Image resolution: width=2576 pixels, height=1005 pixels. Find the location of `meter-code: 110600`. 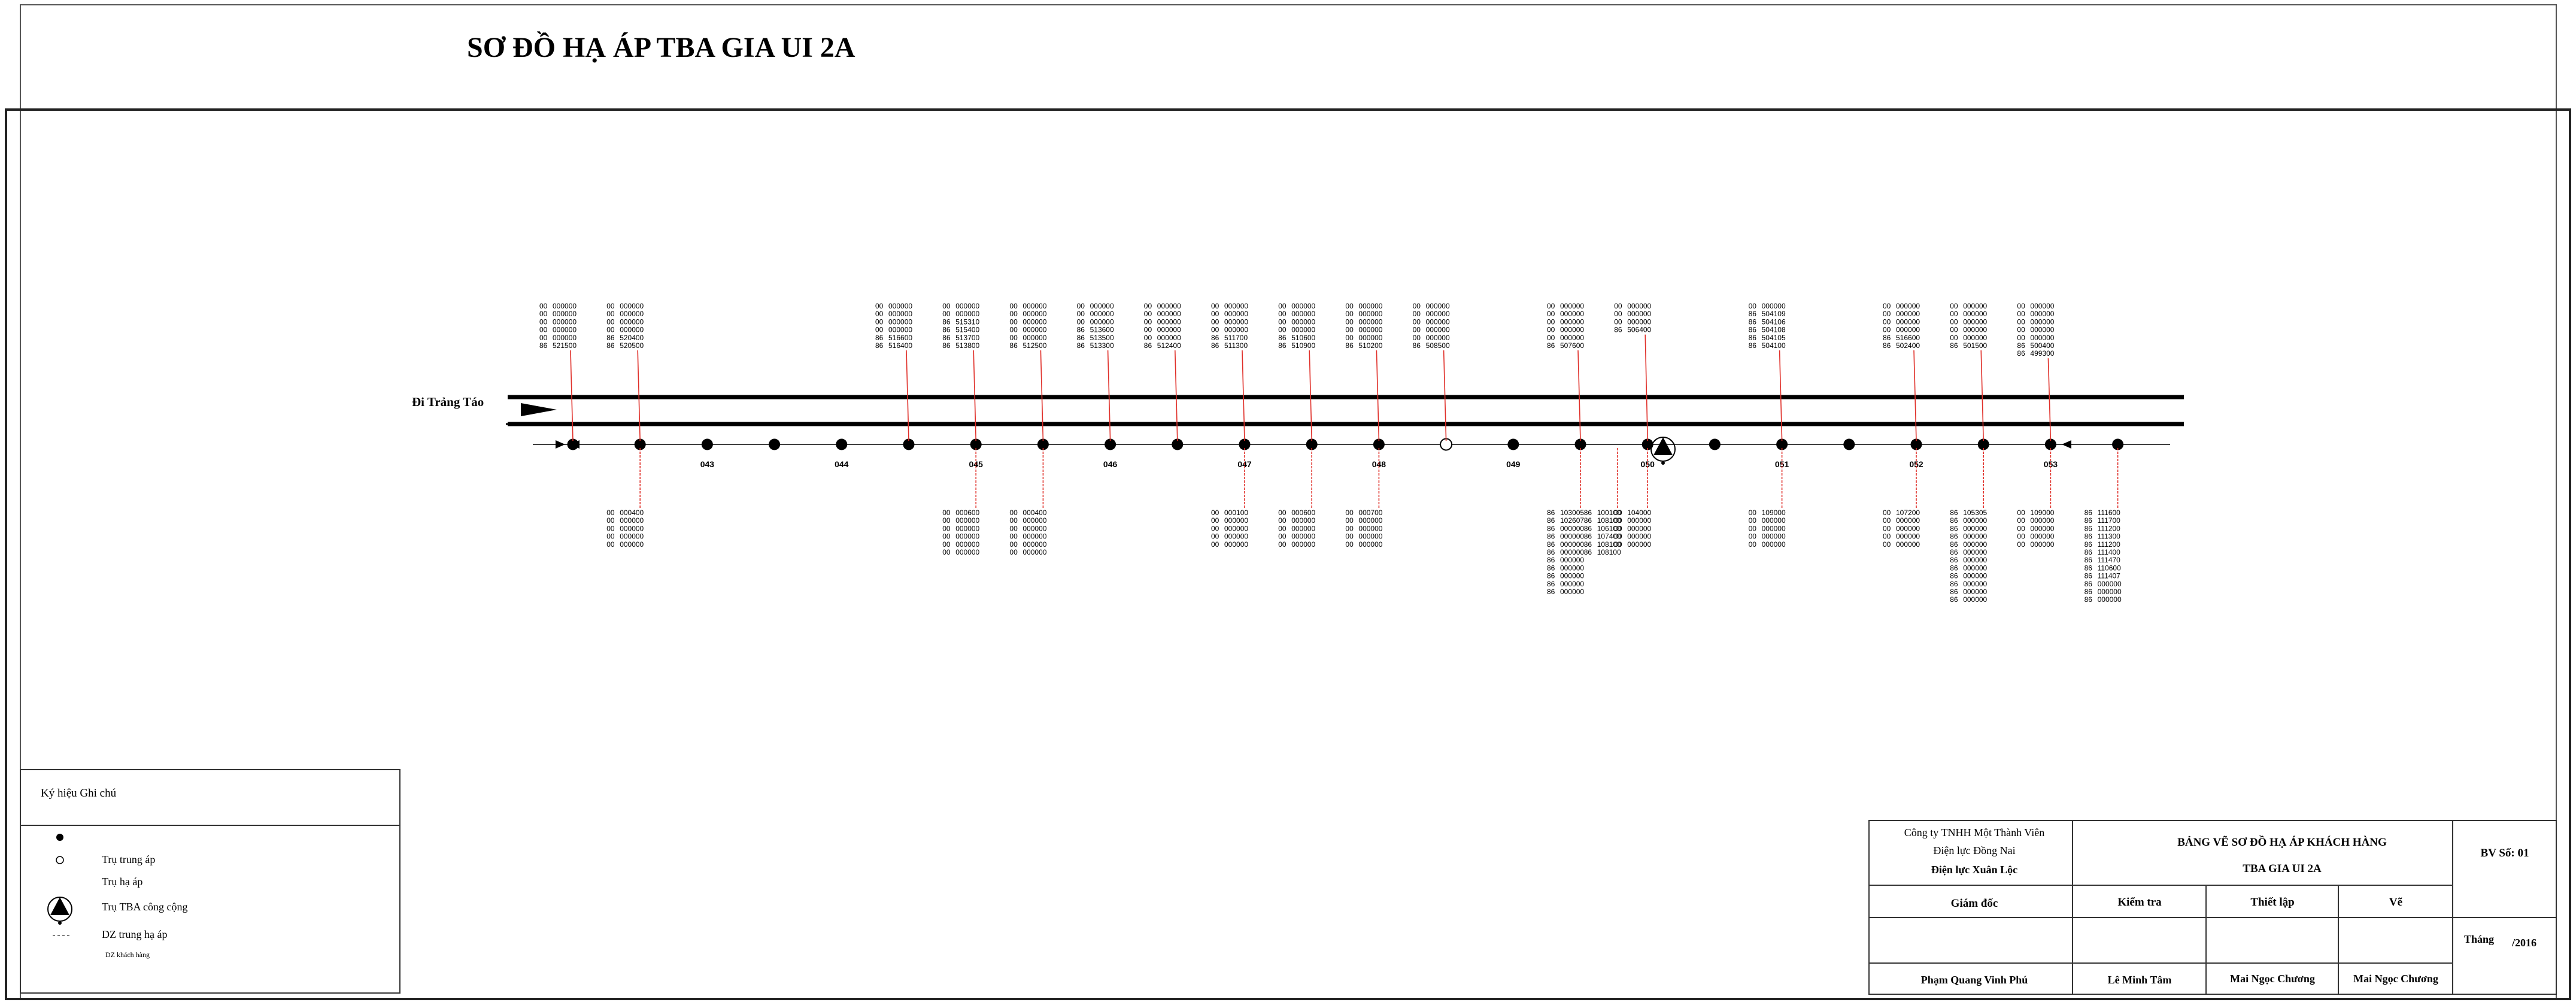

meter-code: 110600 is located at coordinates (2109, 568).